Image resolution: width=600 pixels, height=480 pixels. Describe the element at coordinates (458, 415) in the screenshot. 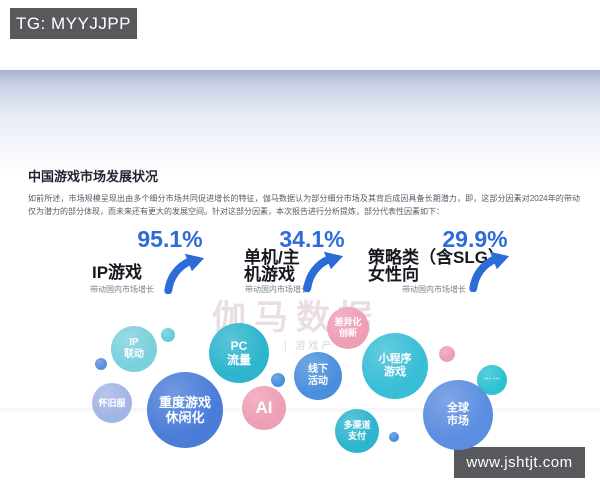

I see `bubble-global-market: 全球 市场` at that location.